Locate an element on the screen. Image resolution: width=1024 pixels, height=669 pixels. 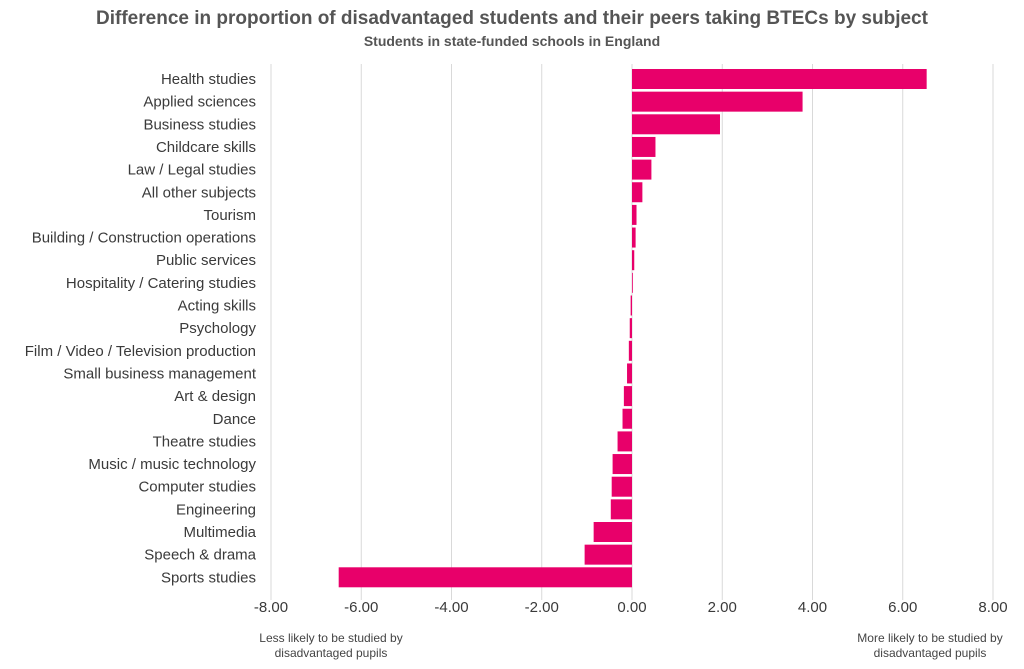
category-label: Childcare skills is located at coordinates (206, 147).